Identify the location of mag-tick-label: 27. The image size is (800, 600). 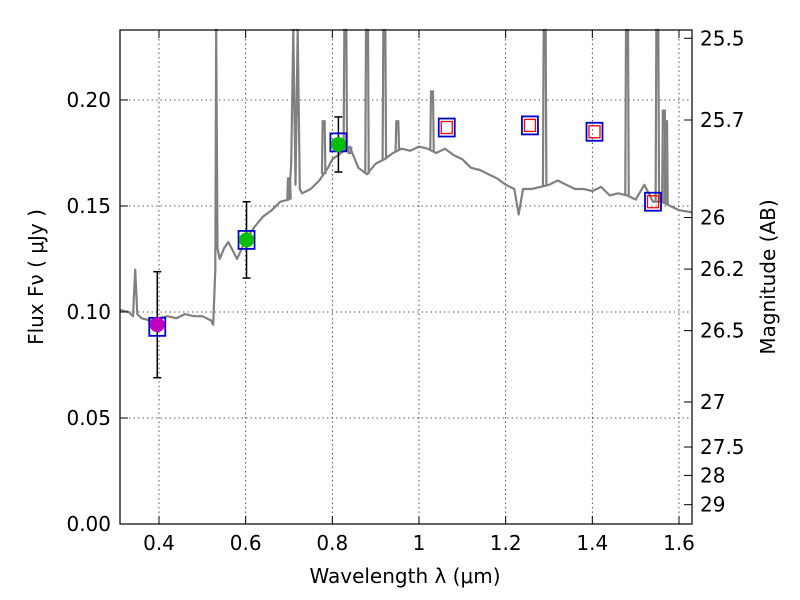
(712, 402).